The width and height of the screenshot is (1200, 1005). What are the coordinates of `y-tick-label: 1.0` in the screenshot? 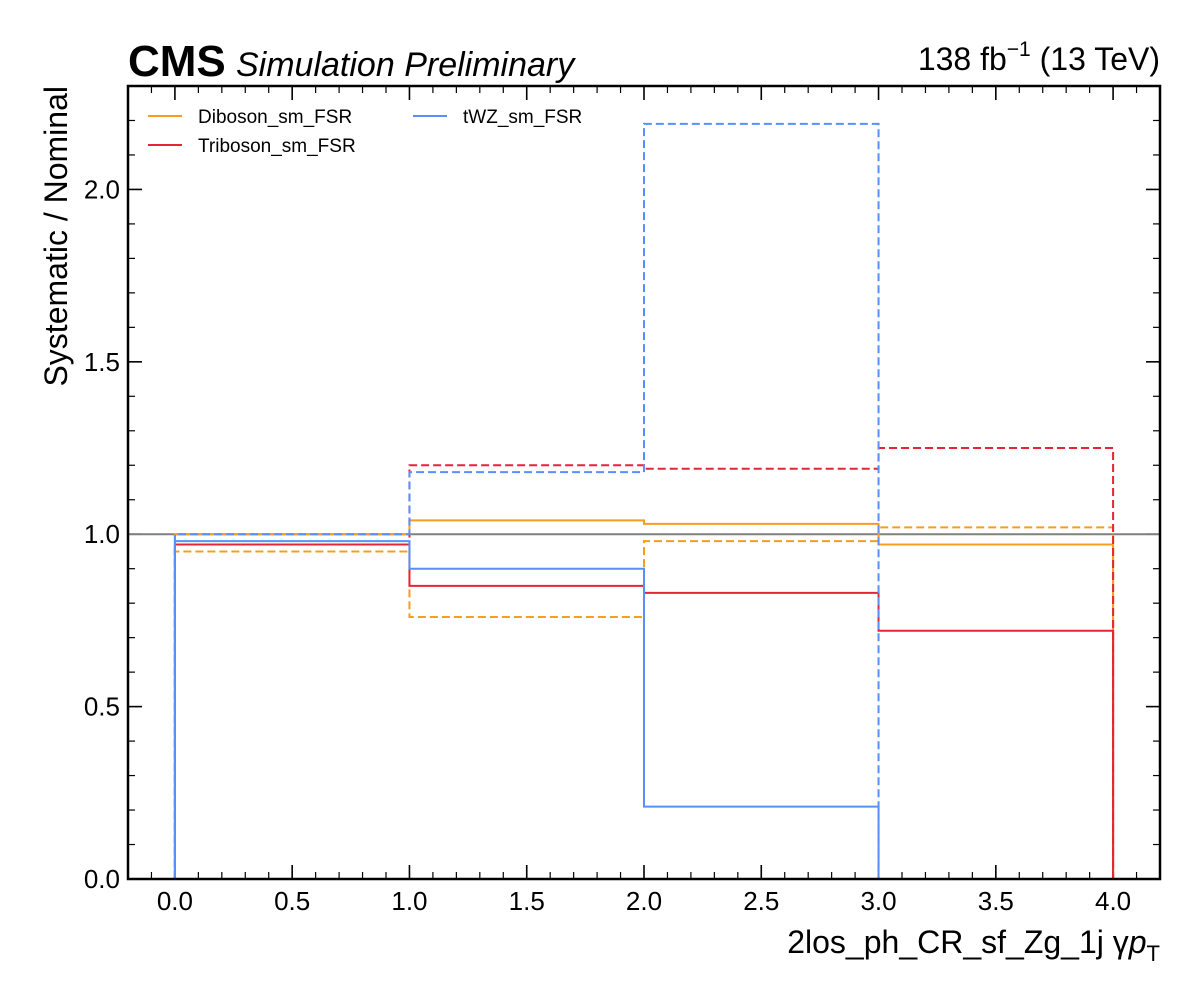 It's located at (102, 534).